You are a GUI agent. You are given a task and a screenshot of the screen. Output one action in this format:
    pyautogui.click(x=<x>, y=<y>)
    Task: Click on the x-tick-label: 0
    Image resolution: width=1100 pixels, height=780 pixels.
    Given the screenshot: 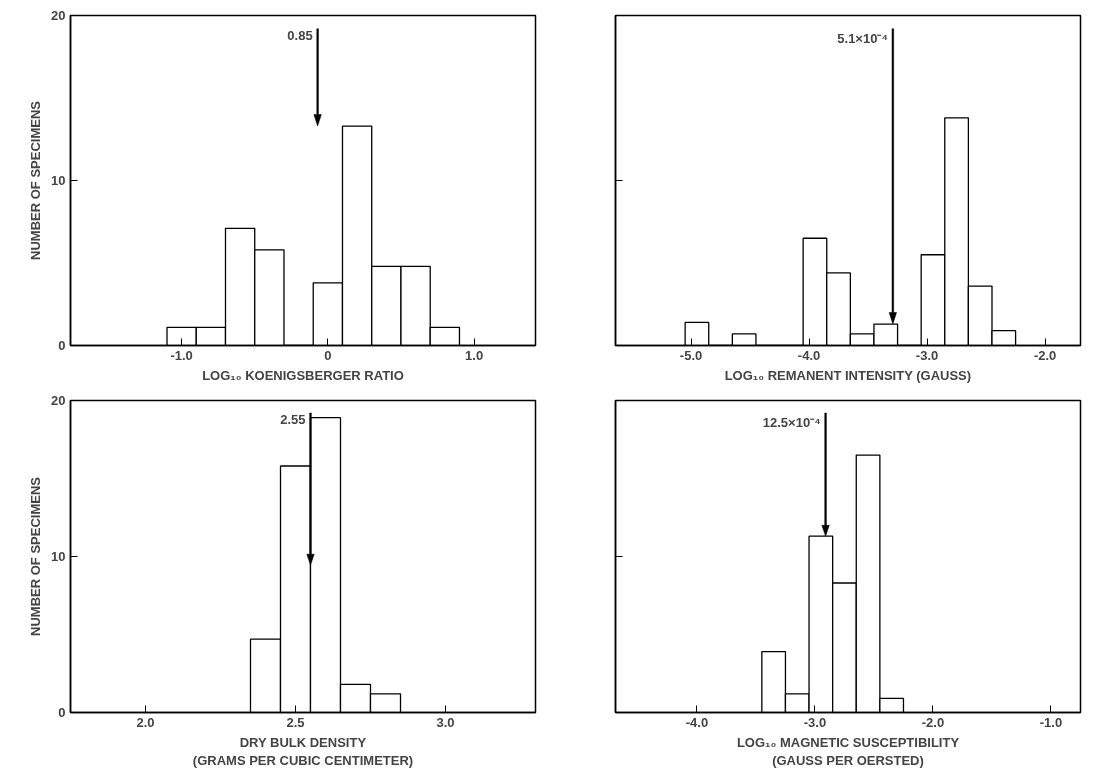 What is the action you would take?
    pyautogui.click(x=328, y=355)
    